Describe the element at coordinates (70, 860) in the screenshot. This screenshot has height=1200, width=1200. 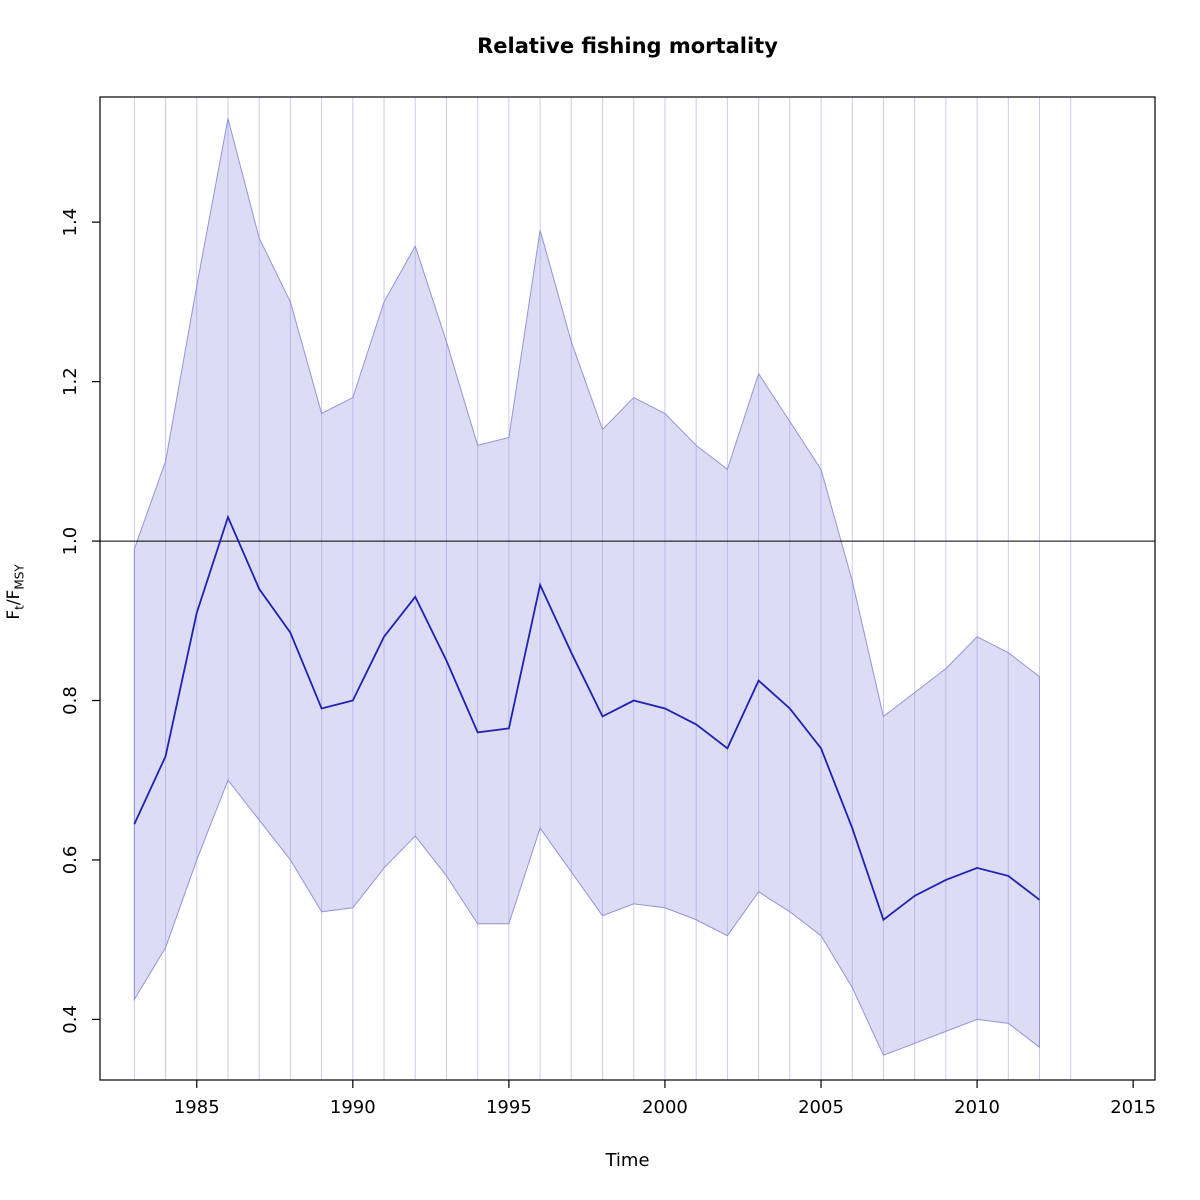
I see `y-tick-label: 0.6` at that location.